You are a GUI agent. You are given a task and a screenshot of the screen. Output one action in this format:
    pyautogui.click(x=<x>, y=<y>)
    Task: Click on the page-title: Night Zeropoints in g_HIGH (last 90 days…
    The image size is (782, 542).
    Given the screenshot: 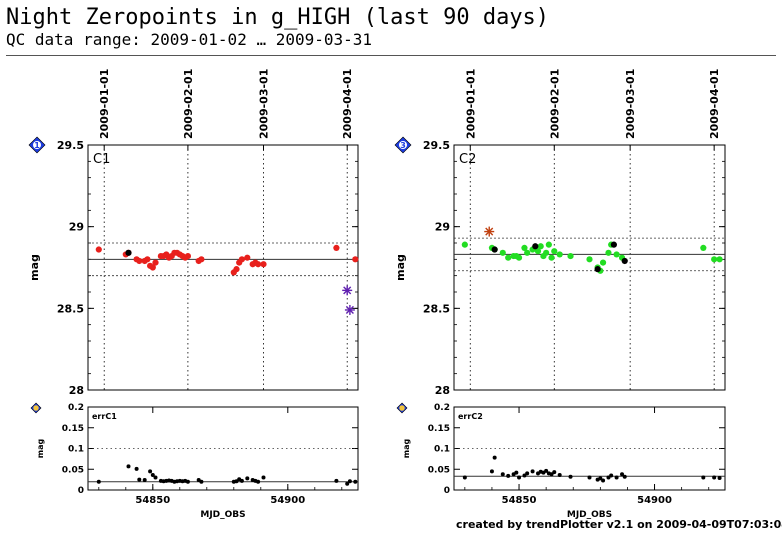 What is the action you would take?
    pyautogui.click(x=278, y=17)
    